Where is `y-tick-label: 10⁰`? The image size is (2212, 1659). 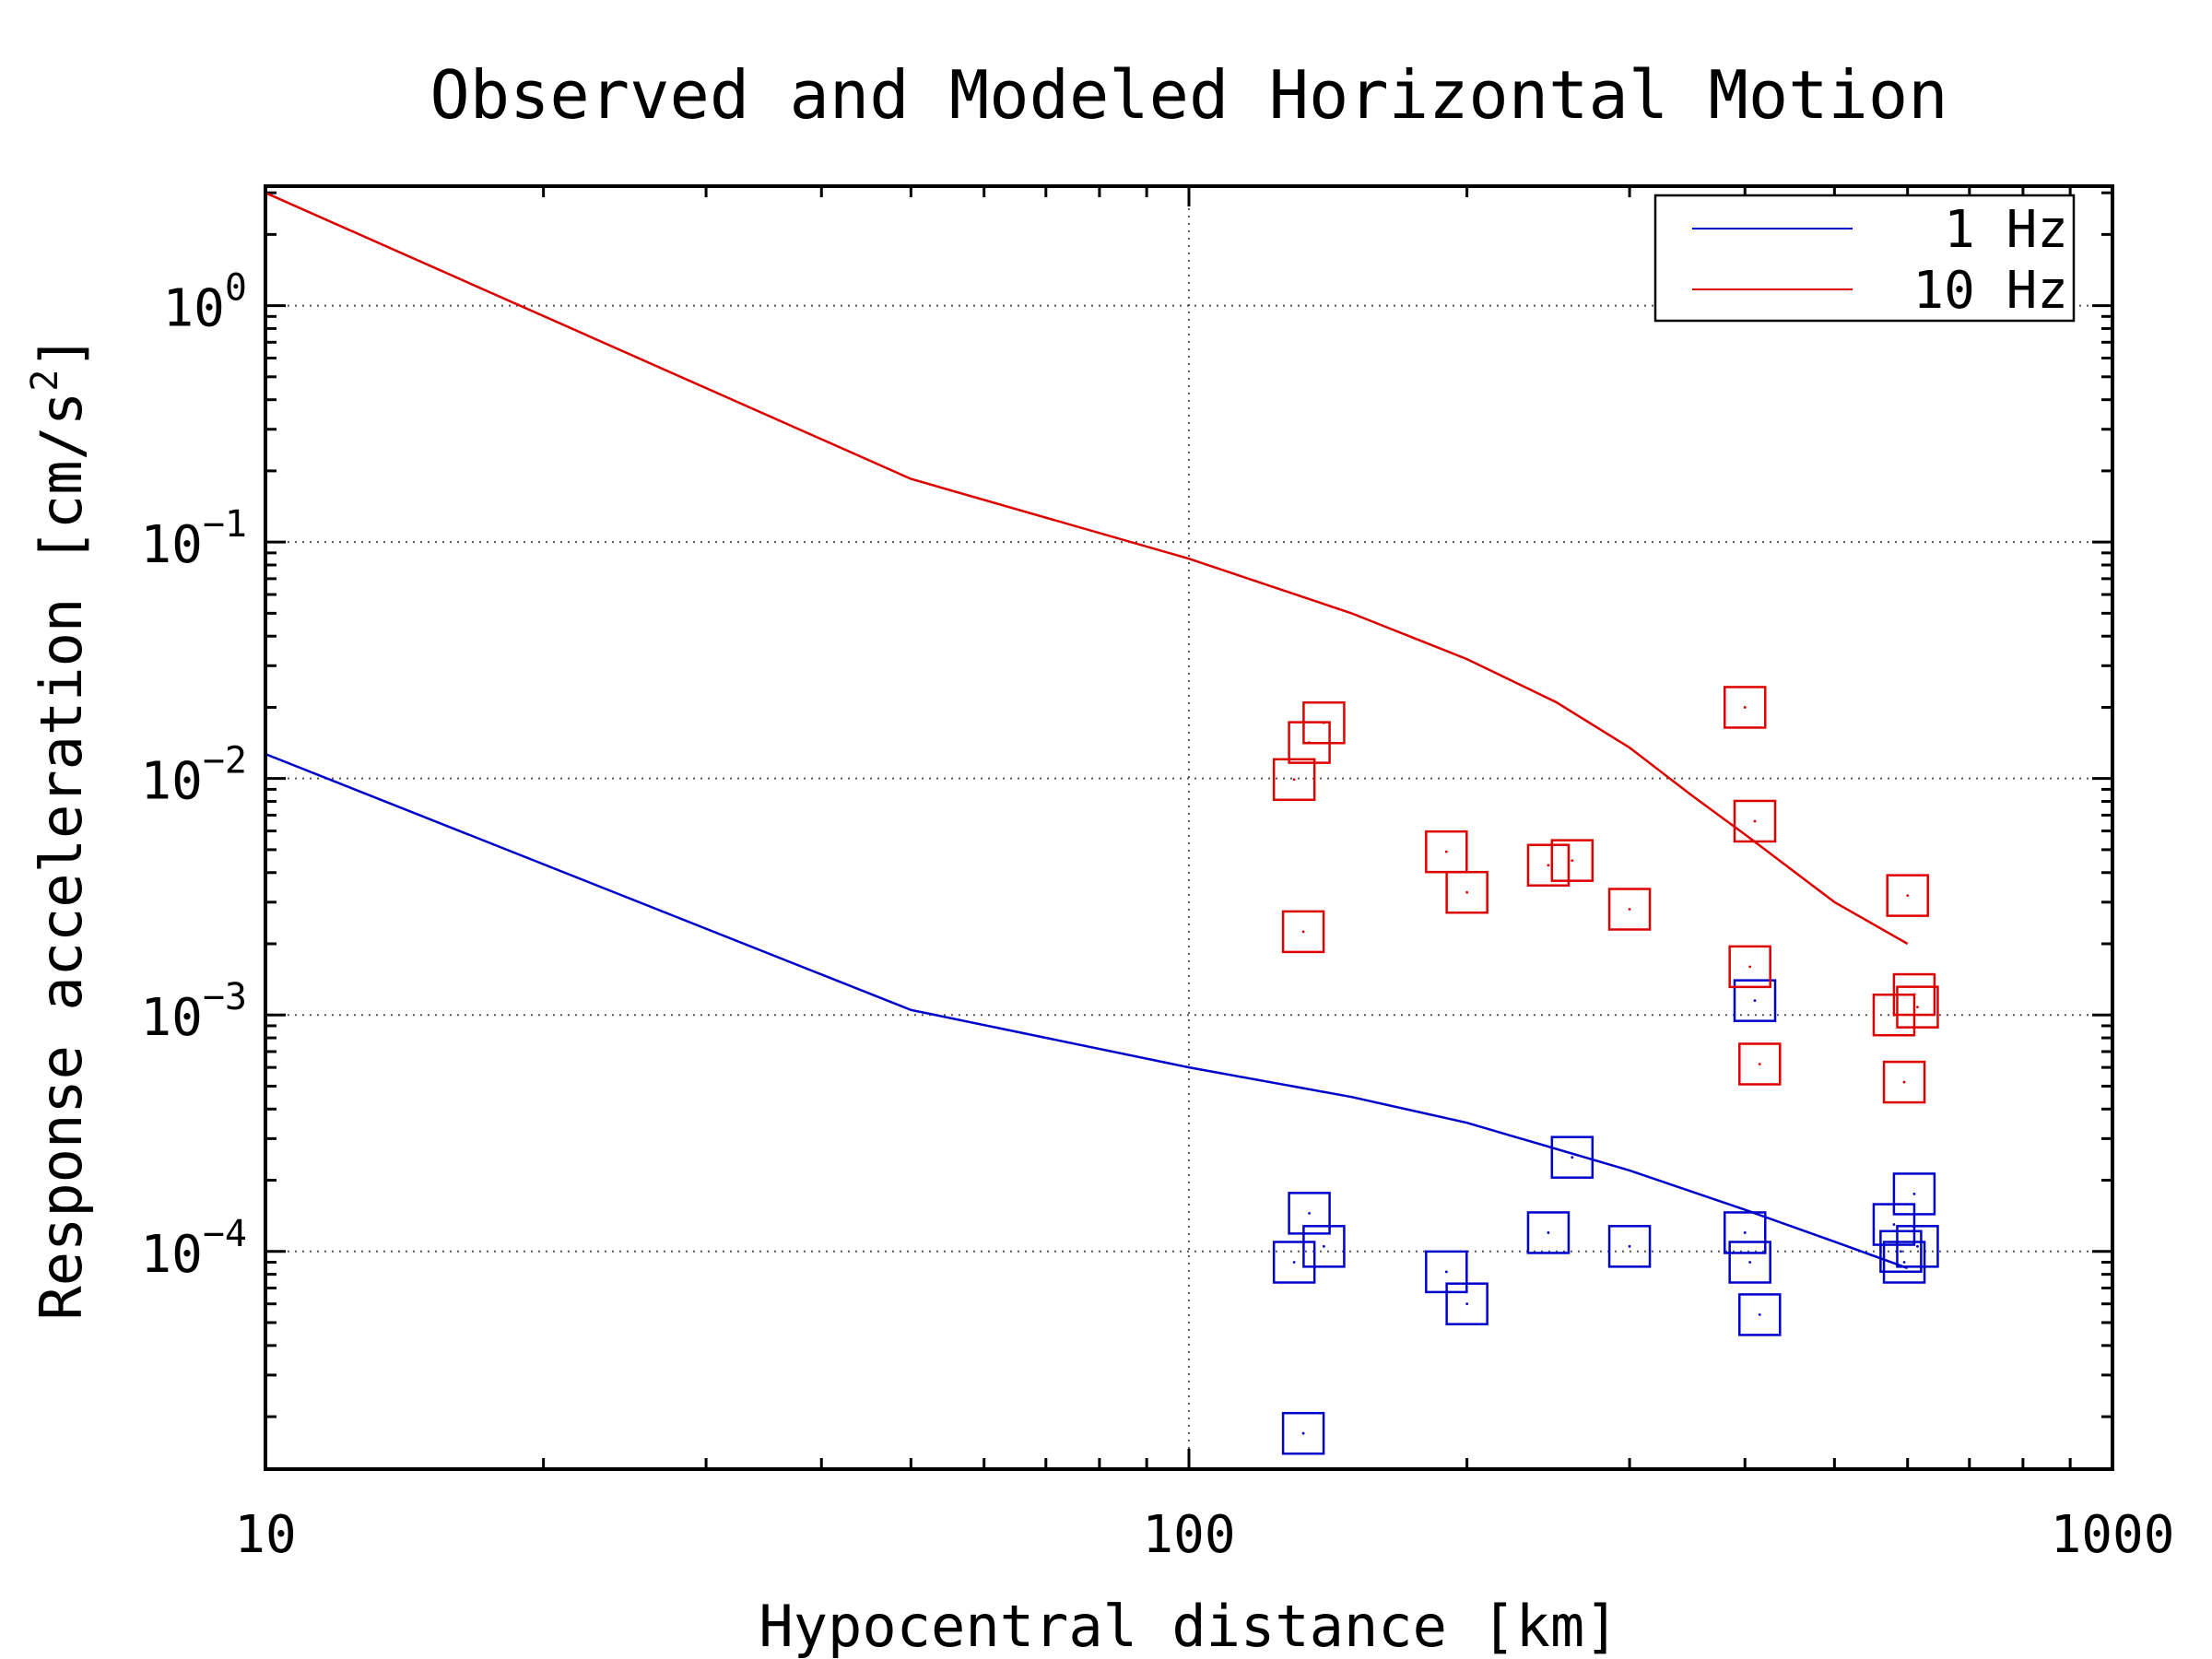
y-tick-label: 10⁰ is located at coordinates (204, 303).